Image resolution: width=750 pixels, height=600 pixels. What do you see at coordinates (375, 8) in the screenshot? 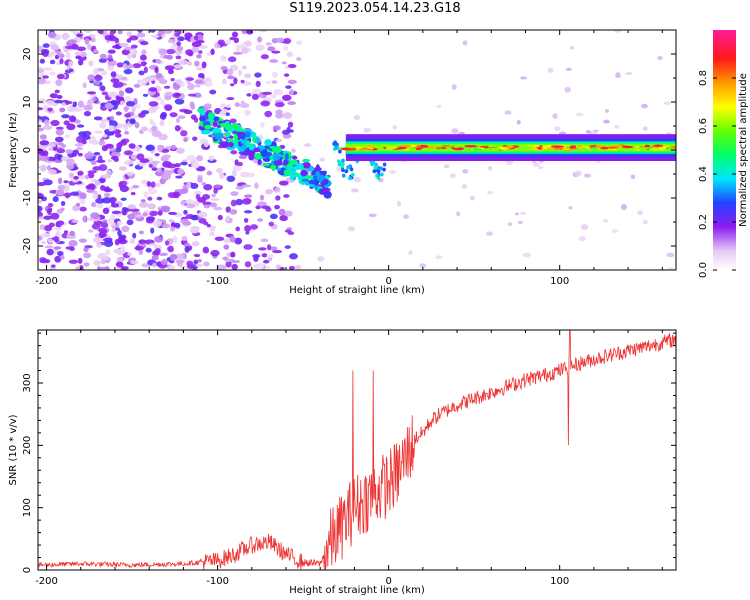
I see `page-title: S119.2023.054.14.23.G18` at bounding box center [375, 8].